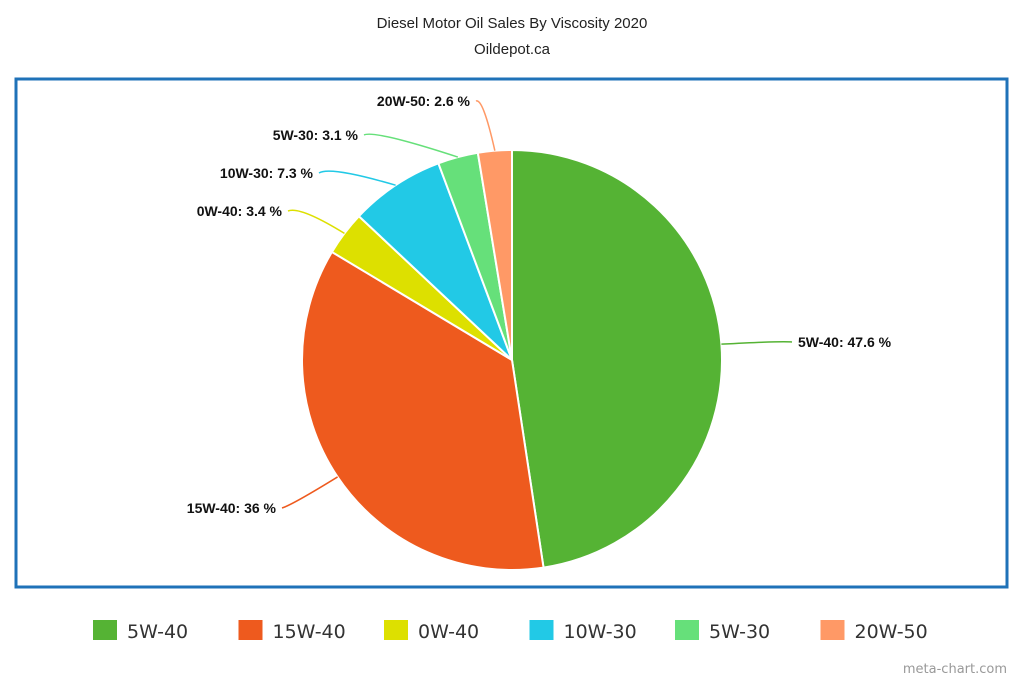  Describe the element at coordinates (267, 173) in the screenshot. I see `data-label: 10W-30: 7.3 %` at that location.